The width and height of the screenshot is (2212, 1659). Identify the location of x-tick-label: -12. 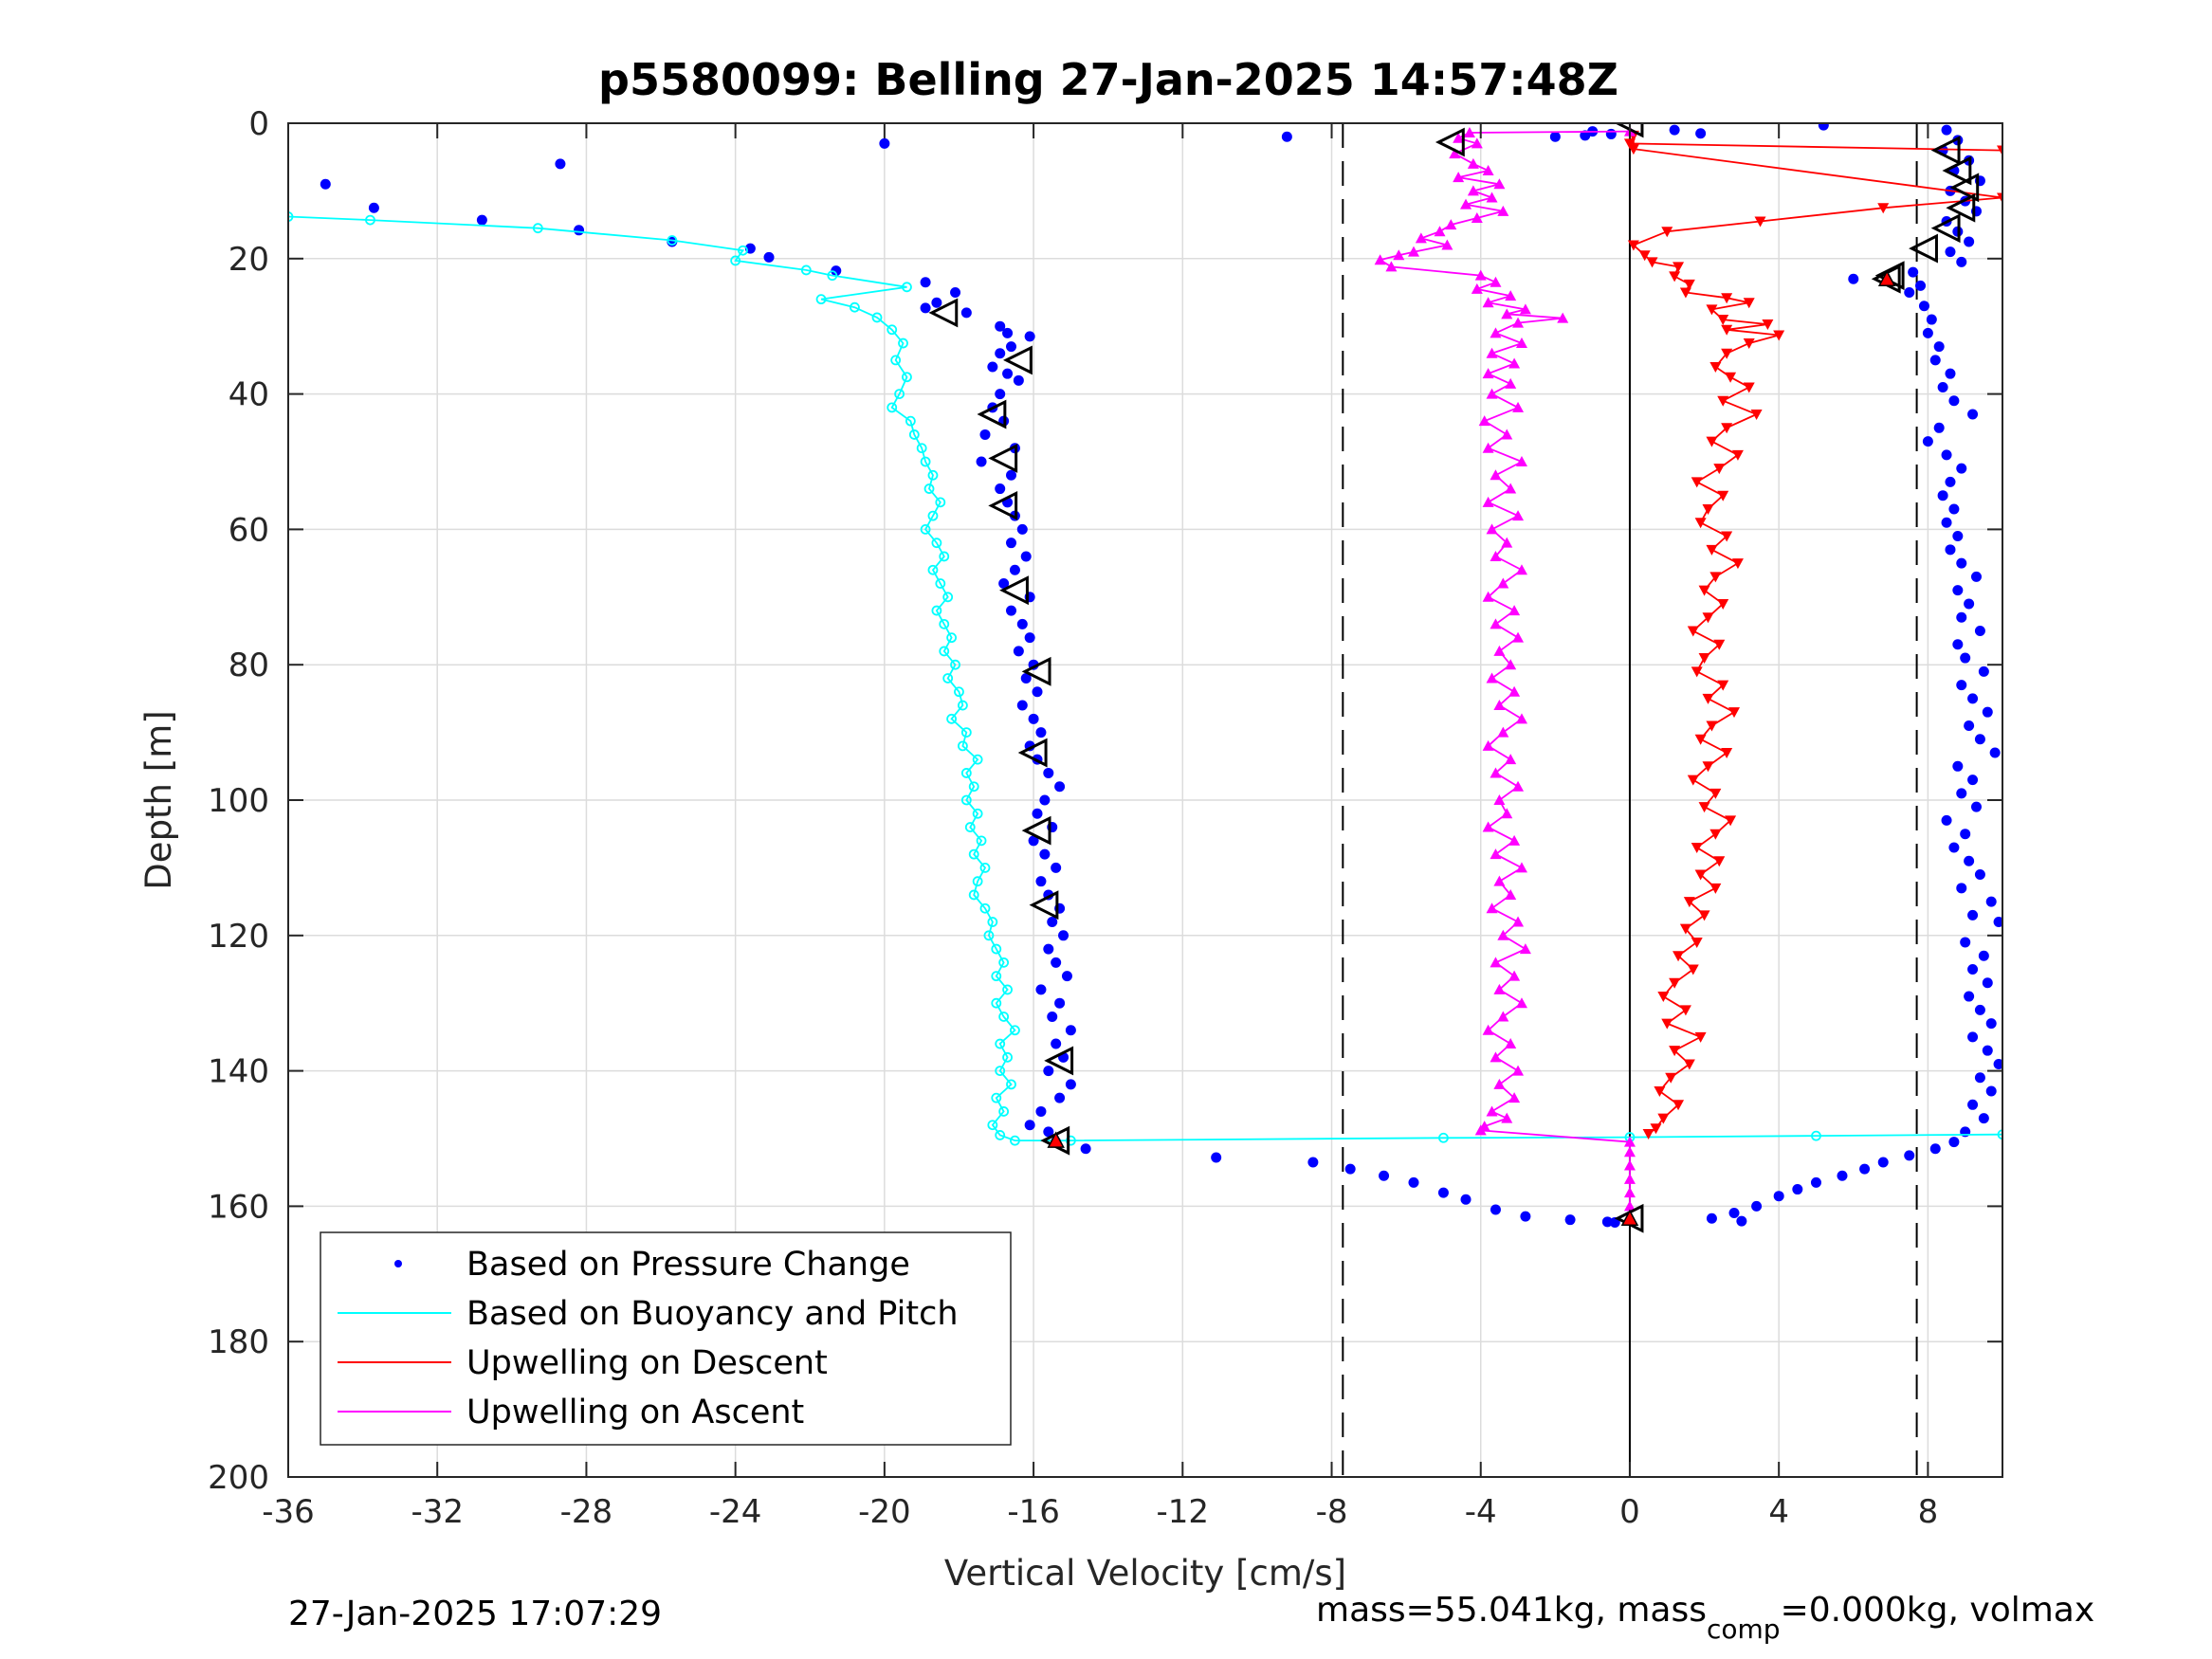
(1183, 1512).